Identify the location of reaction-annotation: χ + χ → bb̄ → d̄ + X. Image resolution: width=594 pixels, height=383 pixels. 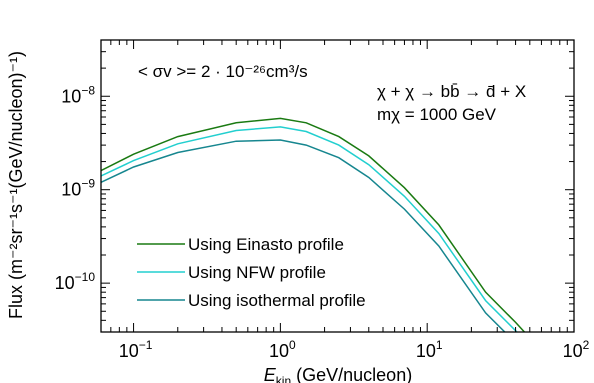
(451, 91).